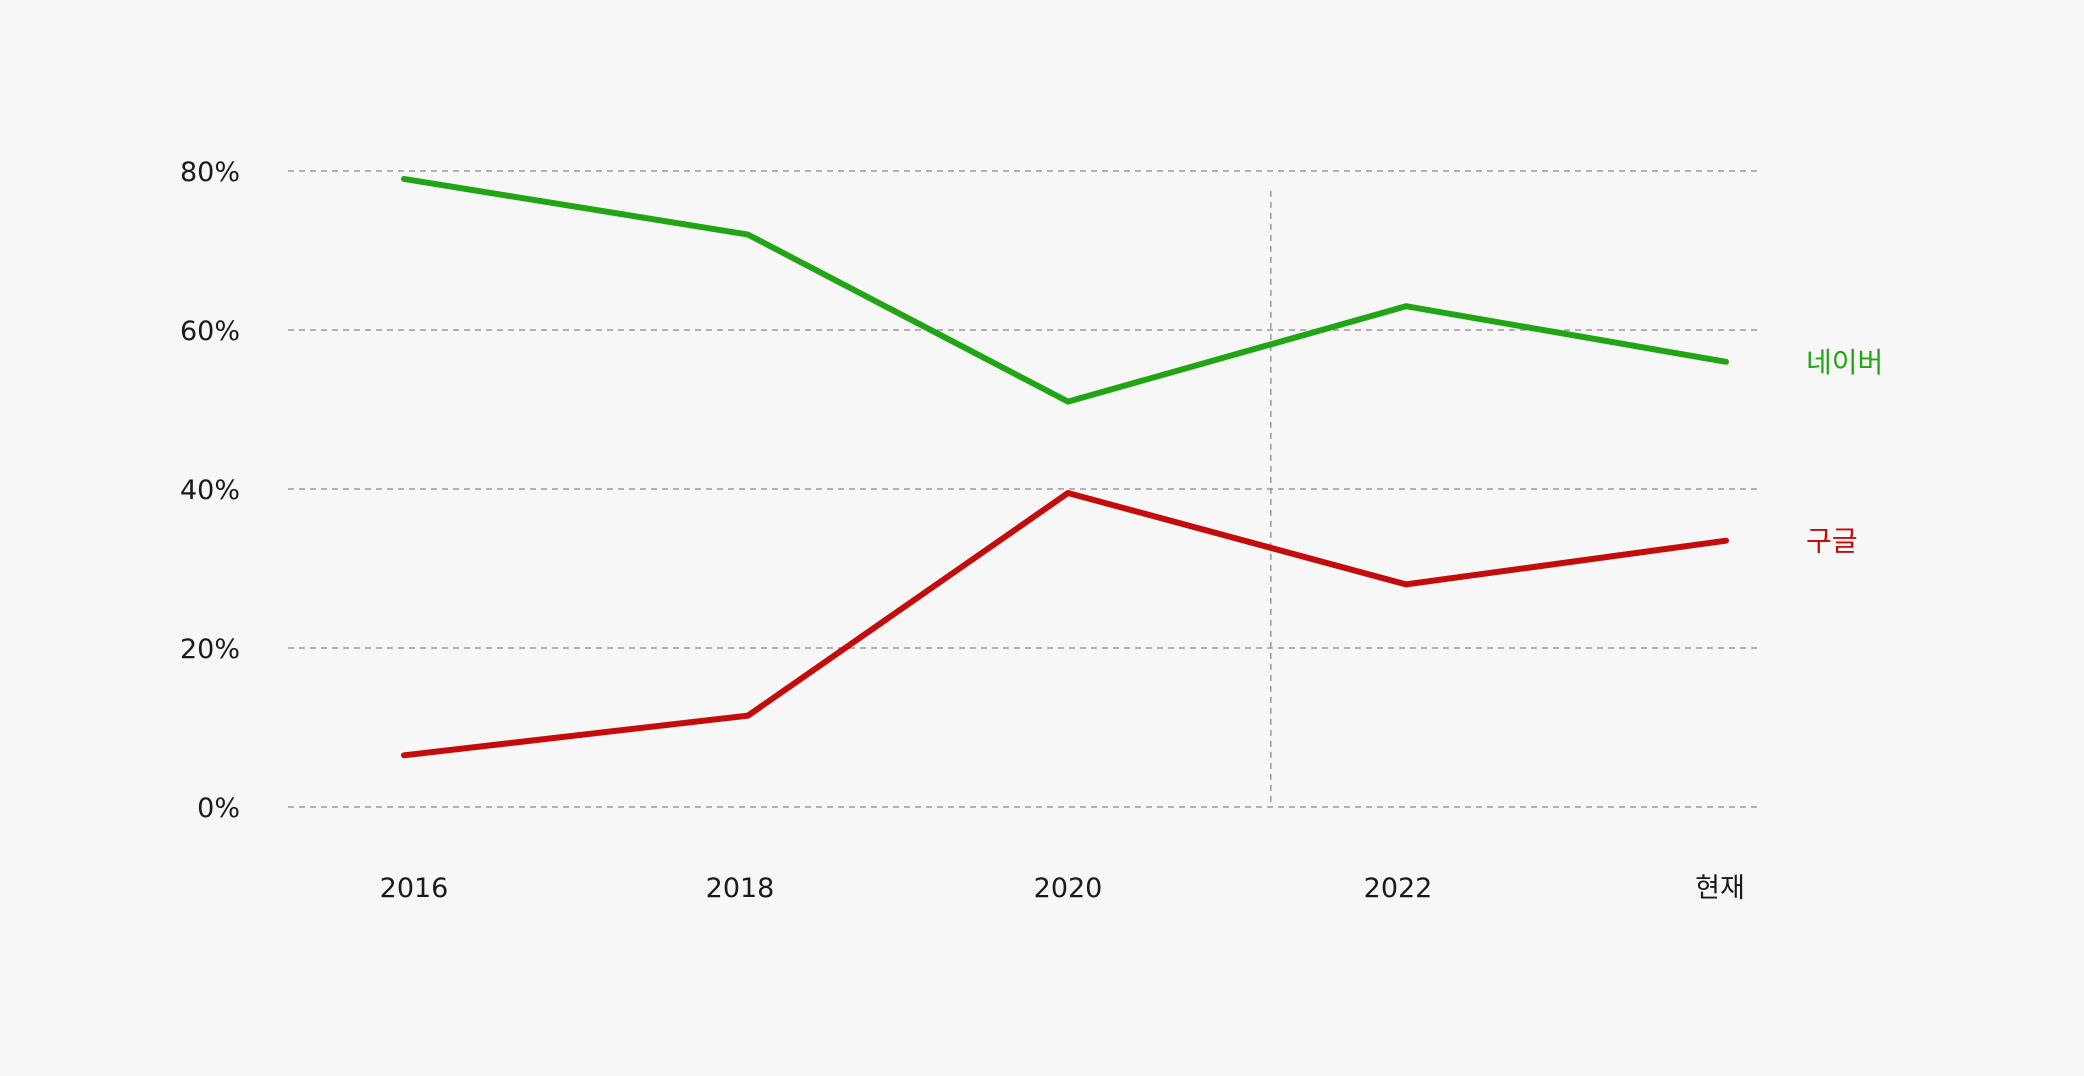  I want to click on y-axis-ticks: 0% 20% 40% 60% 80%, so click(210, 490).